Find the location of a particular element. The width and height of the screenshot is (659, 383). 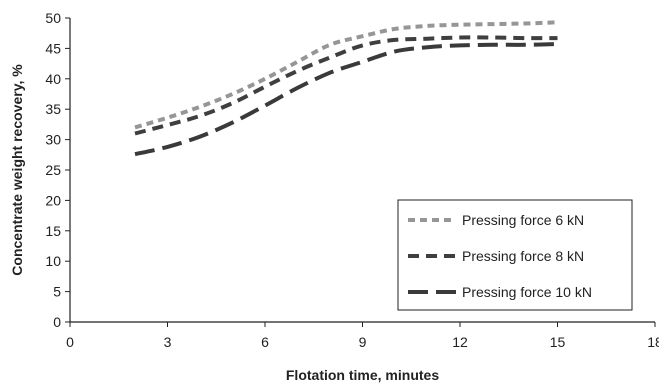

y-tick-label: 10 is located at coordinates (53, 261).